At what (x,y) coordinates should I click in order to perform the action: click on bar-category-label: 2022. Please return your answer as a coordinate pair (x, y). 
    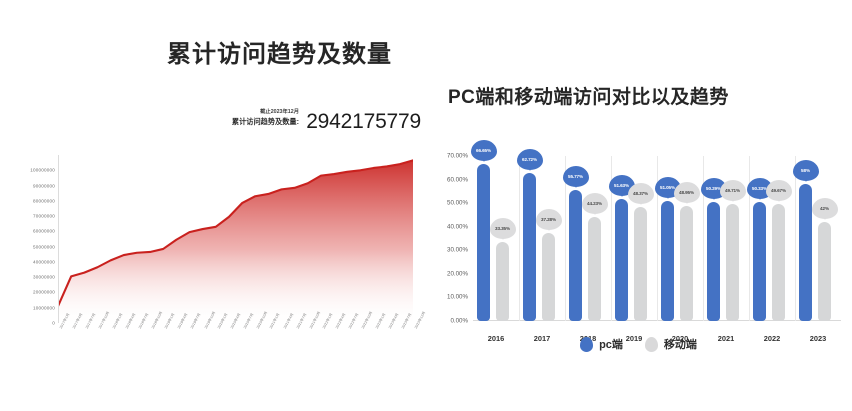
    Looking at the image, I should click on (772, 338).